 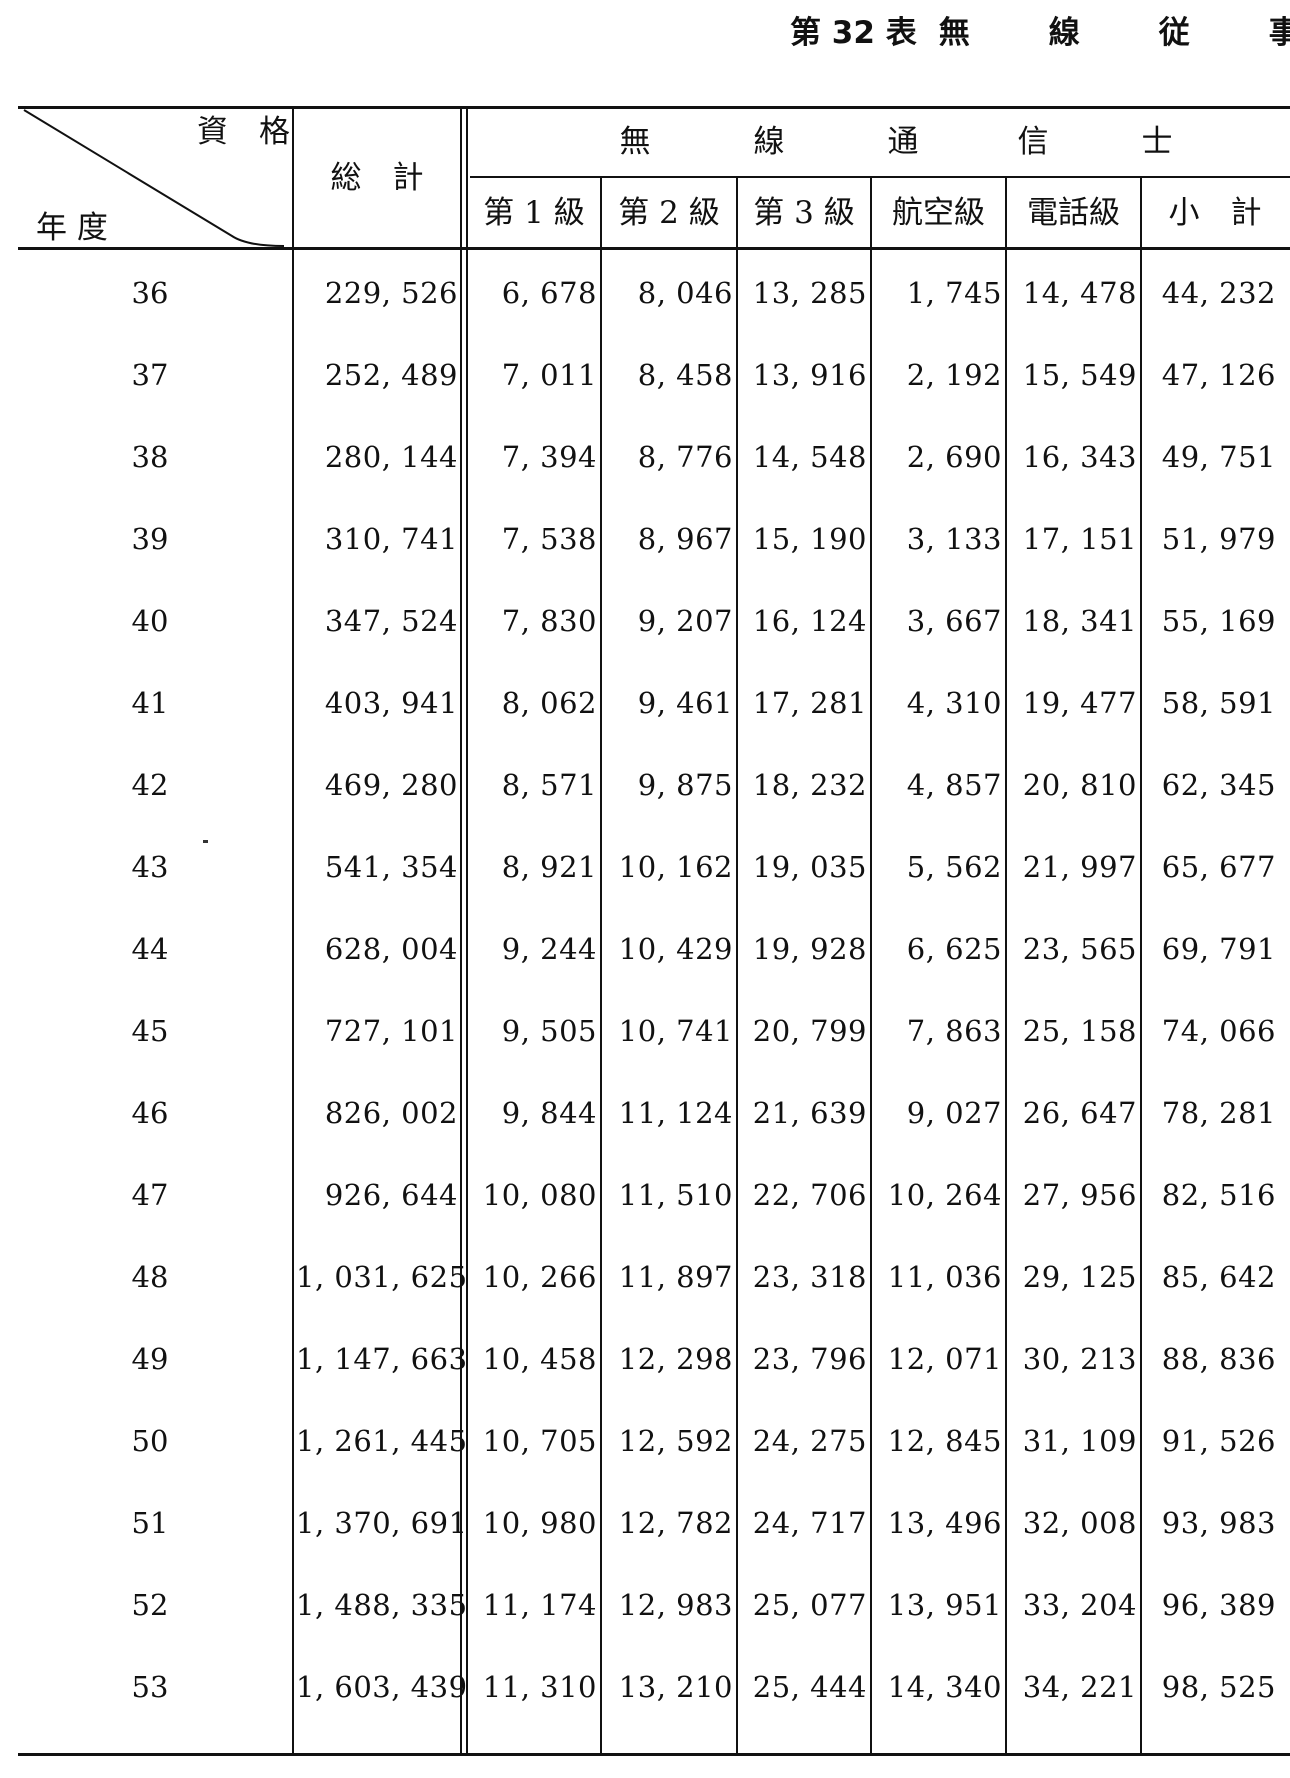 What do you see at coordinates (1279, 33) in the screenshot?
I see `title-word: 事` at bounding box center [1279, 33].